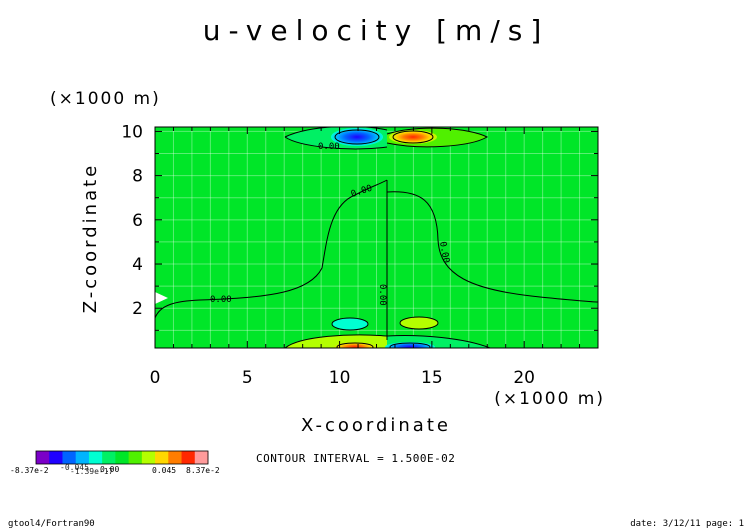 This screenshot has width=752, height=532. Describe the element at coordinates (419, 323) in the screenshot. I see `feature-low-positive` at that location.